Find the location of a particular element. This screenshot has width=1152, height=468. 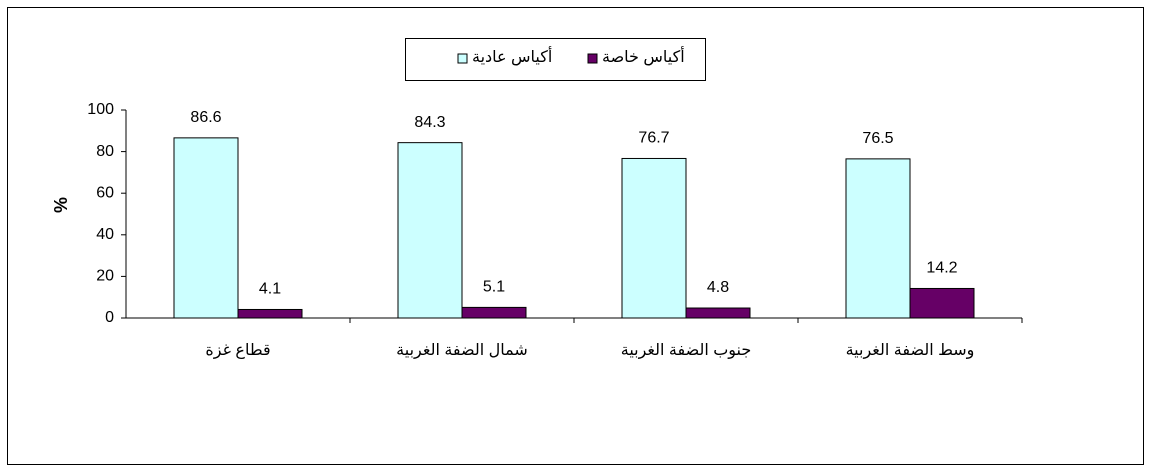

y-tick-label: 80 is located at coordinates (105, 151).